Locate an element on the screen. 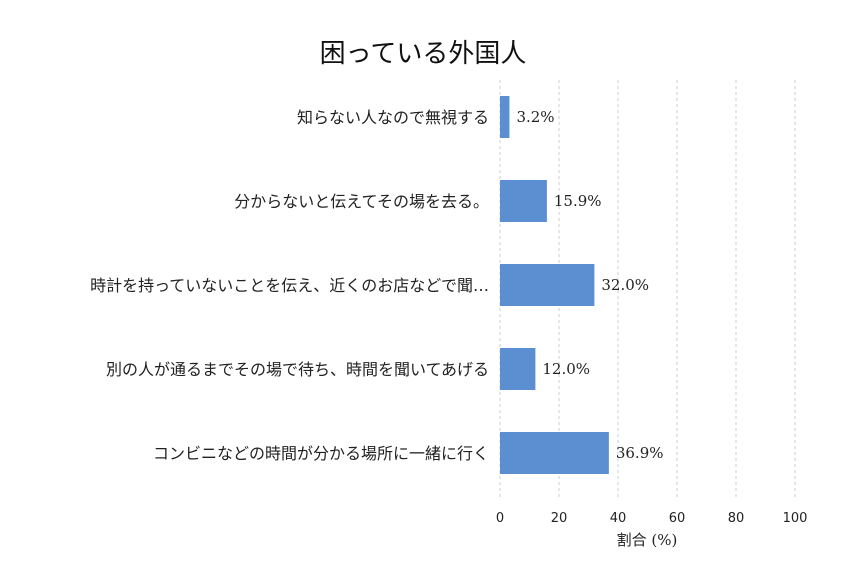 The width and height of the screenshot is (846, 588). category-label: コンビニなどの時間が分かる場所に一緒に行く is located at coordinates (321, 453).